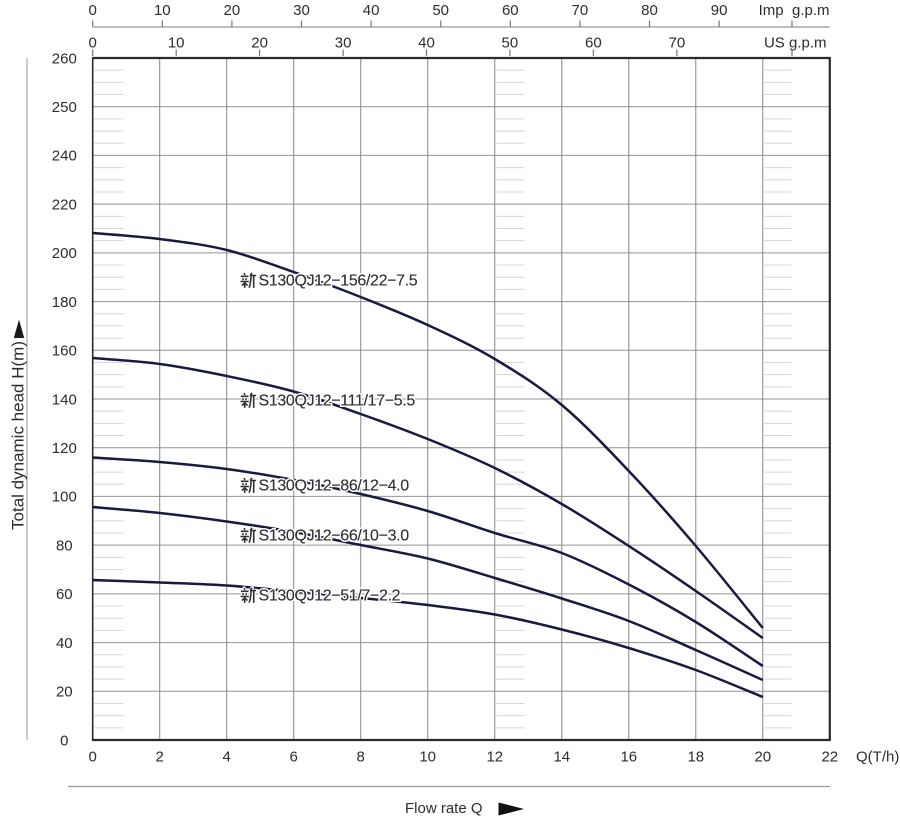 Image resolution: width=900 pixels, height=817 pixels. I want to click on svg-text: 12, so click(494, 757).